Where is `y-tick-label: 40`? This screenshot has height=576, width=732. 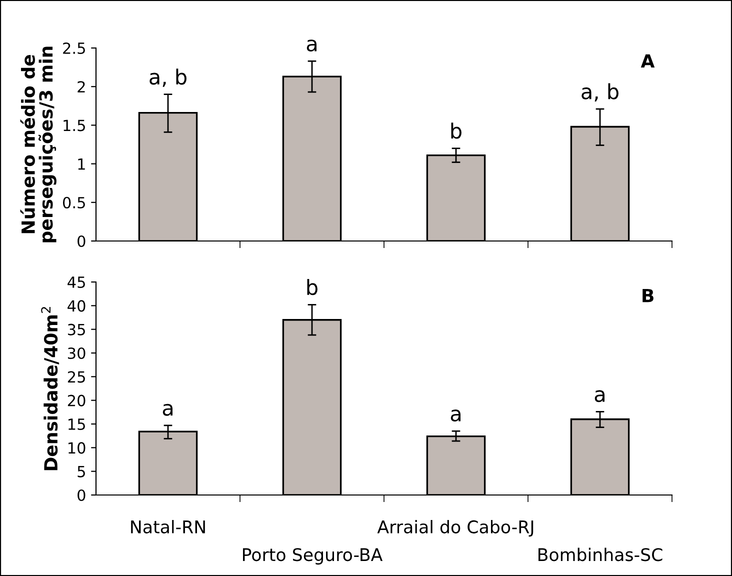 y-tick-label: 40 is located at coordinates (77, 306).